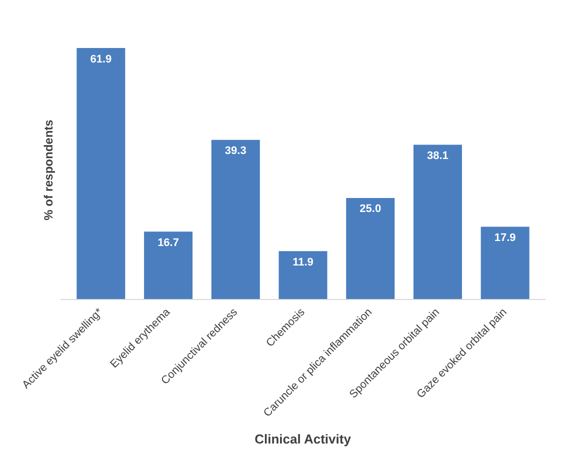 This screenshot has width=564, height=453. Describe the element at coordinates (49, 169) in the screenshot. I see `y-axis-title: % of respondents` at that location.